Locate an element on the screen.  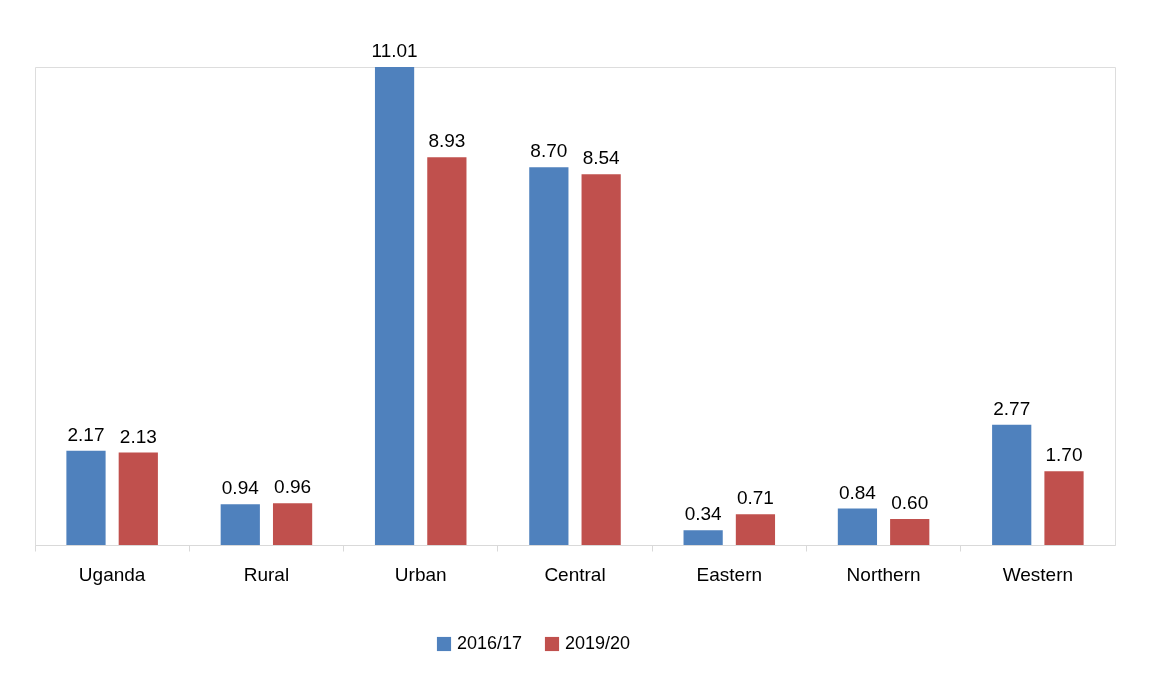
data-label: 0.34 is located at coordinates (703, 514).